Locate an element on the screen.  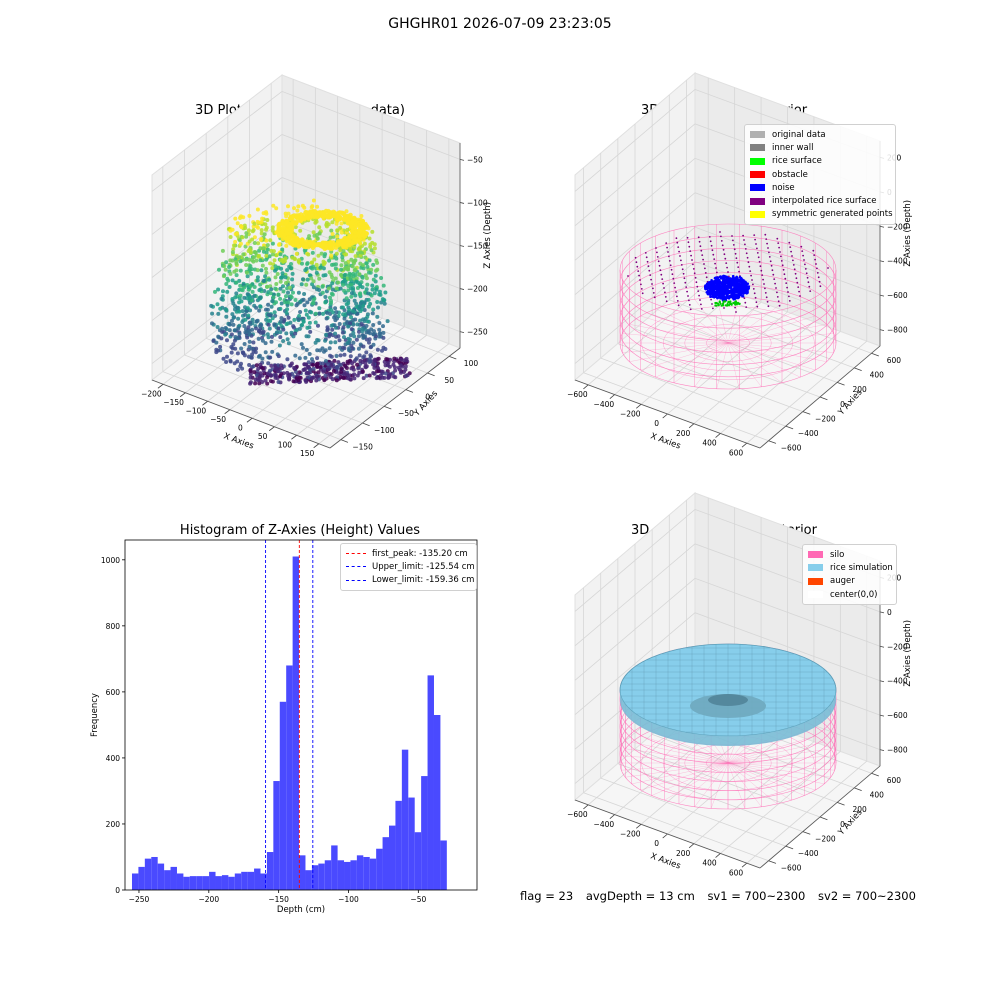
legend-swatch is located at coordinates (757, 135).